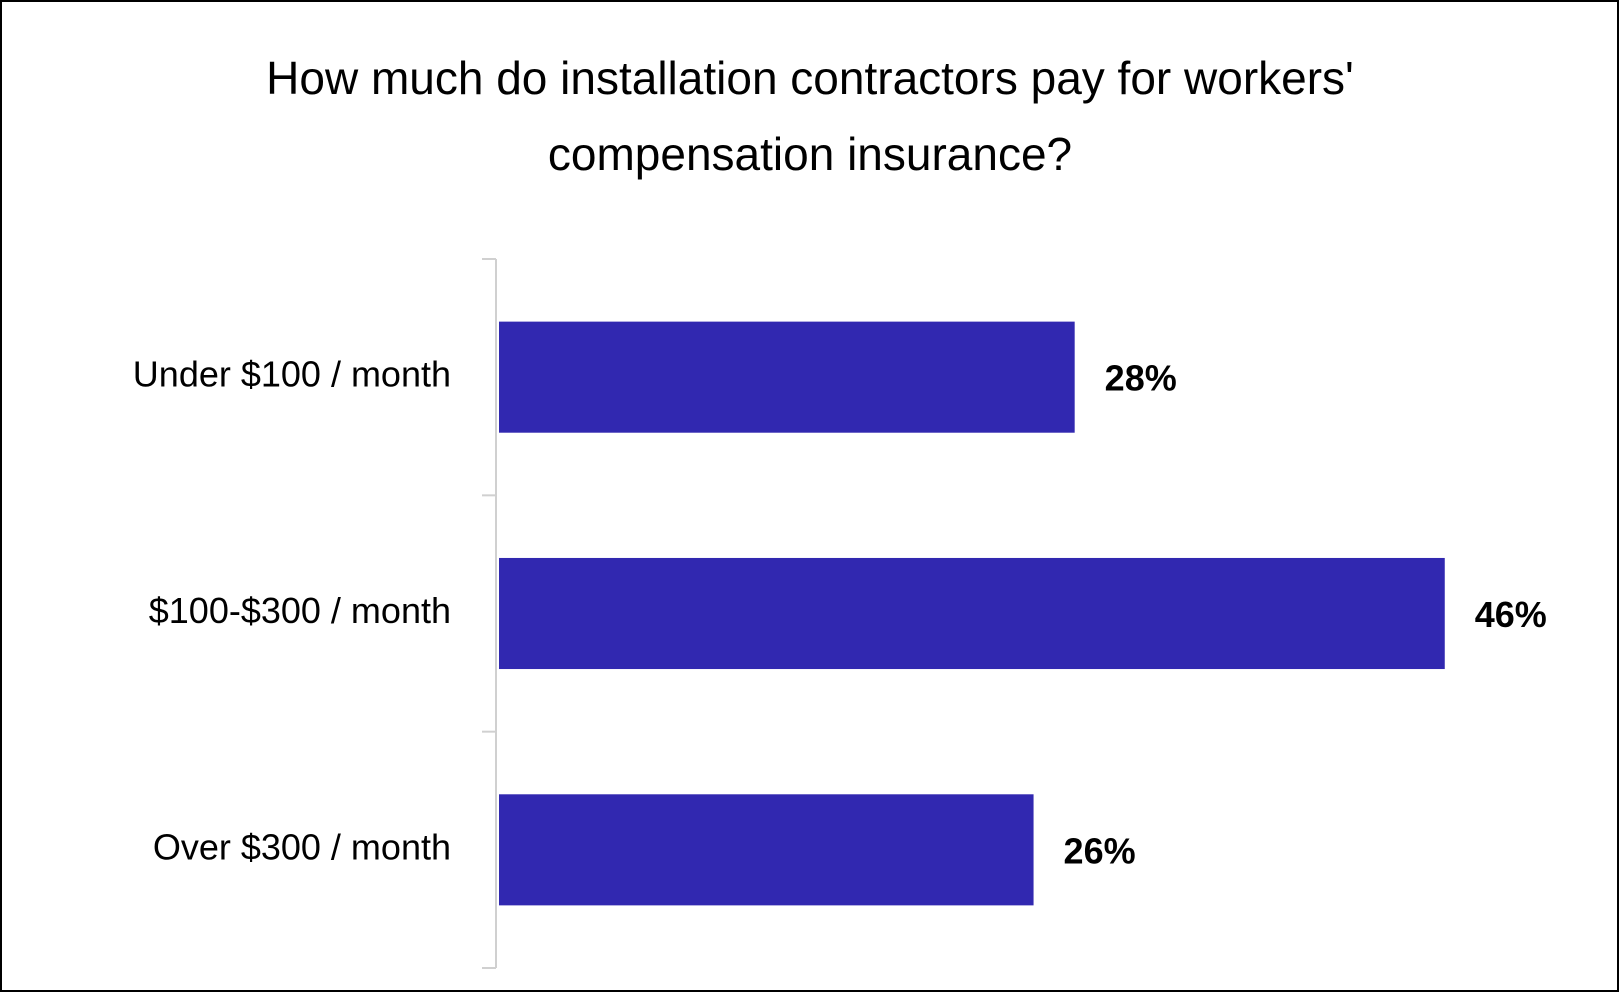  What do you see at coordinates (292, 374) in the screenshot?
I see `category-label: Under $100 / month` at bounding box center [292, 374].